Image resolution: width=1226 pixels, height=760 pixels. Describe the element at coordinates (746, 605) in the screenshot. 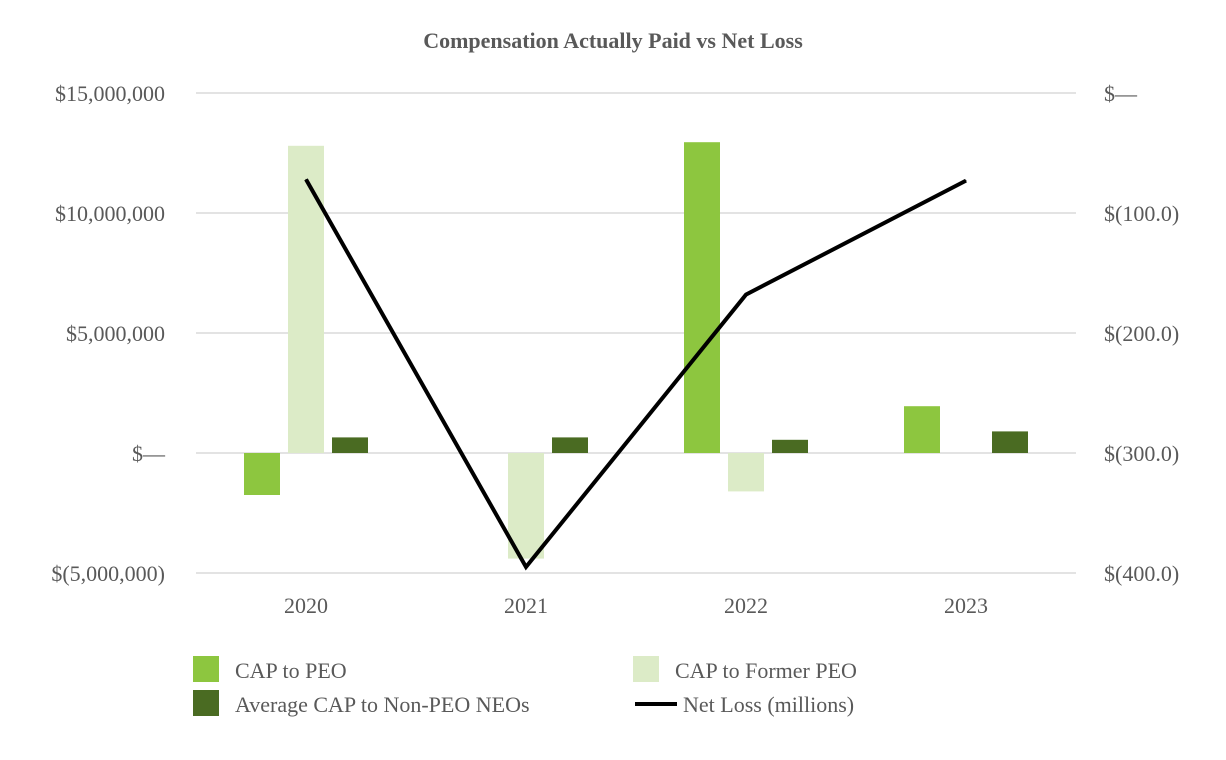

I see `x-tick-label: 2022` at that location.